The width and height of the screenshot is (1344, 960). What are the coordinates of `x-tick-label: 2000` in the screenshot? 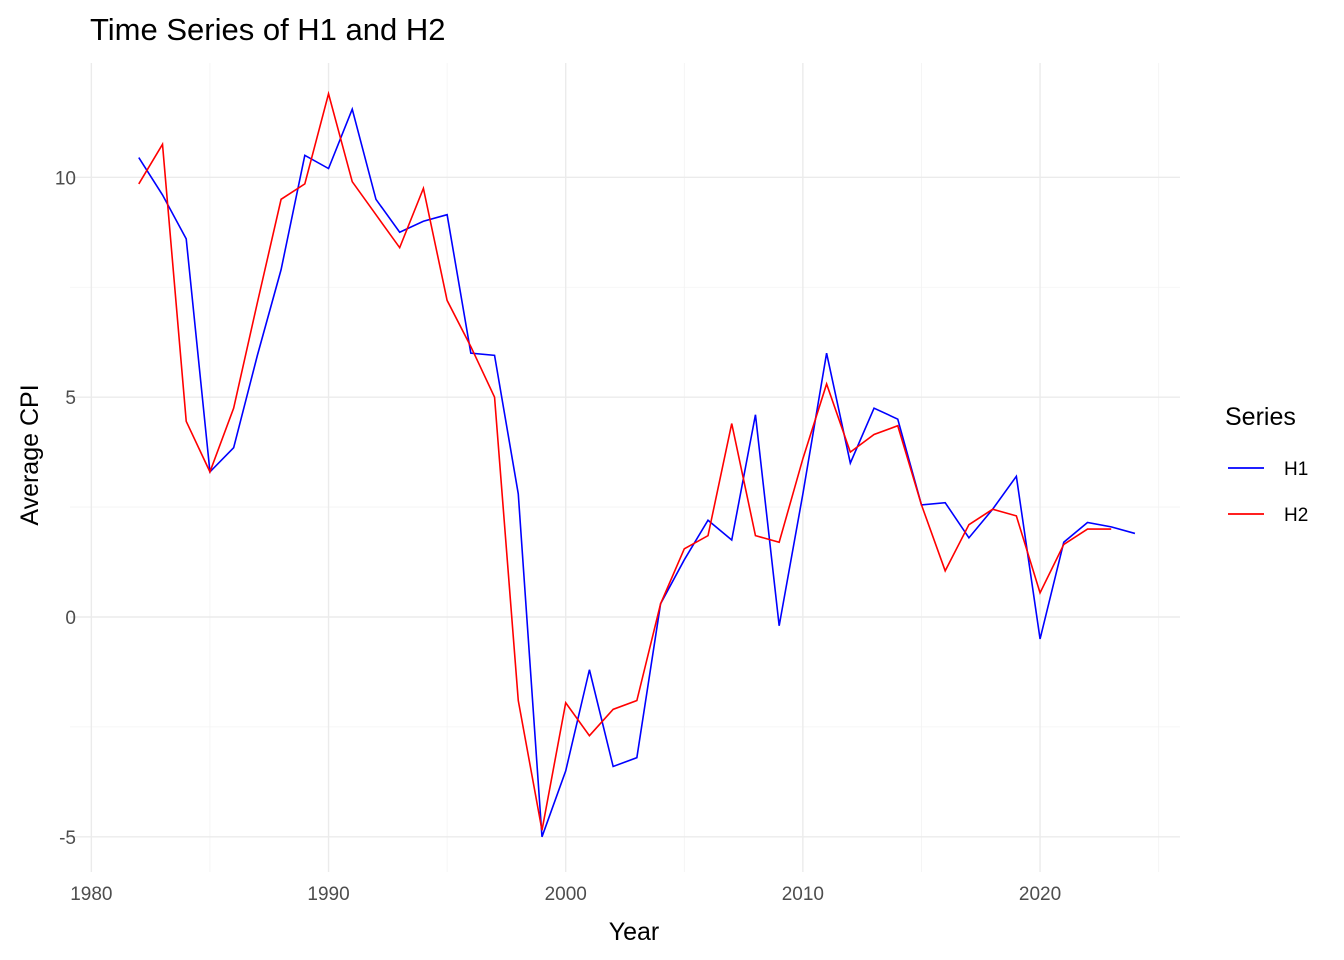 It's located at (566, 894).